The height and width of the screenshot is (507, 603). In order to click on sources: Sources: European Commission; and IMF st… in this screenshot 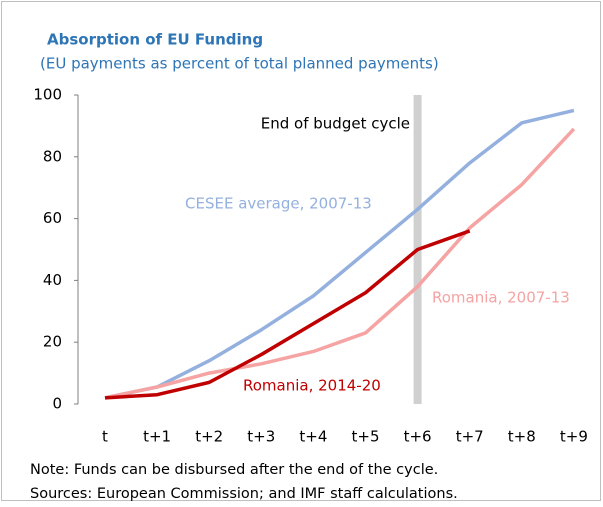, I will do `click(244, 494)`.